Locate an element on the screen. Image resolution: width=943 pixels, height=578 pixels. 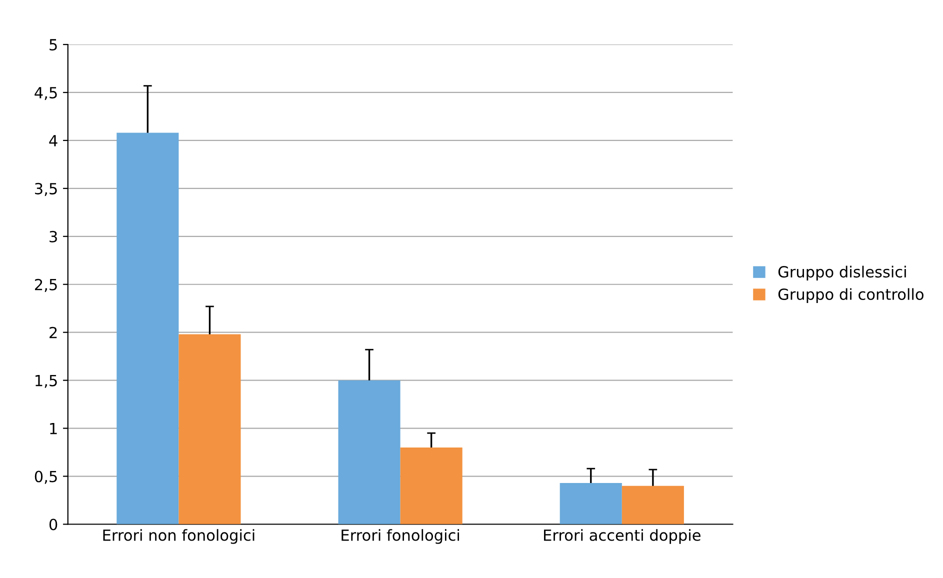
x-tick-label: Errori accenti doppie is located at coordinates (622, 536).